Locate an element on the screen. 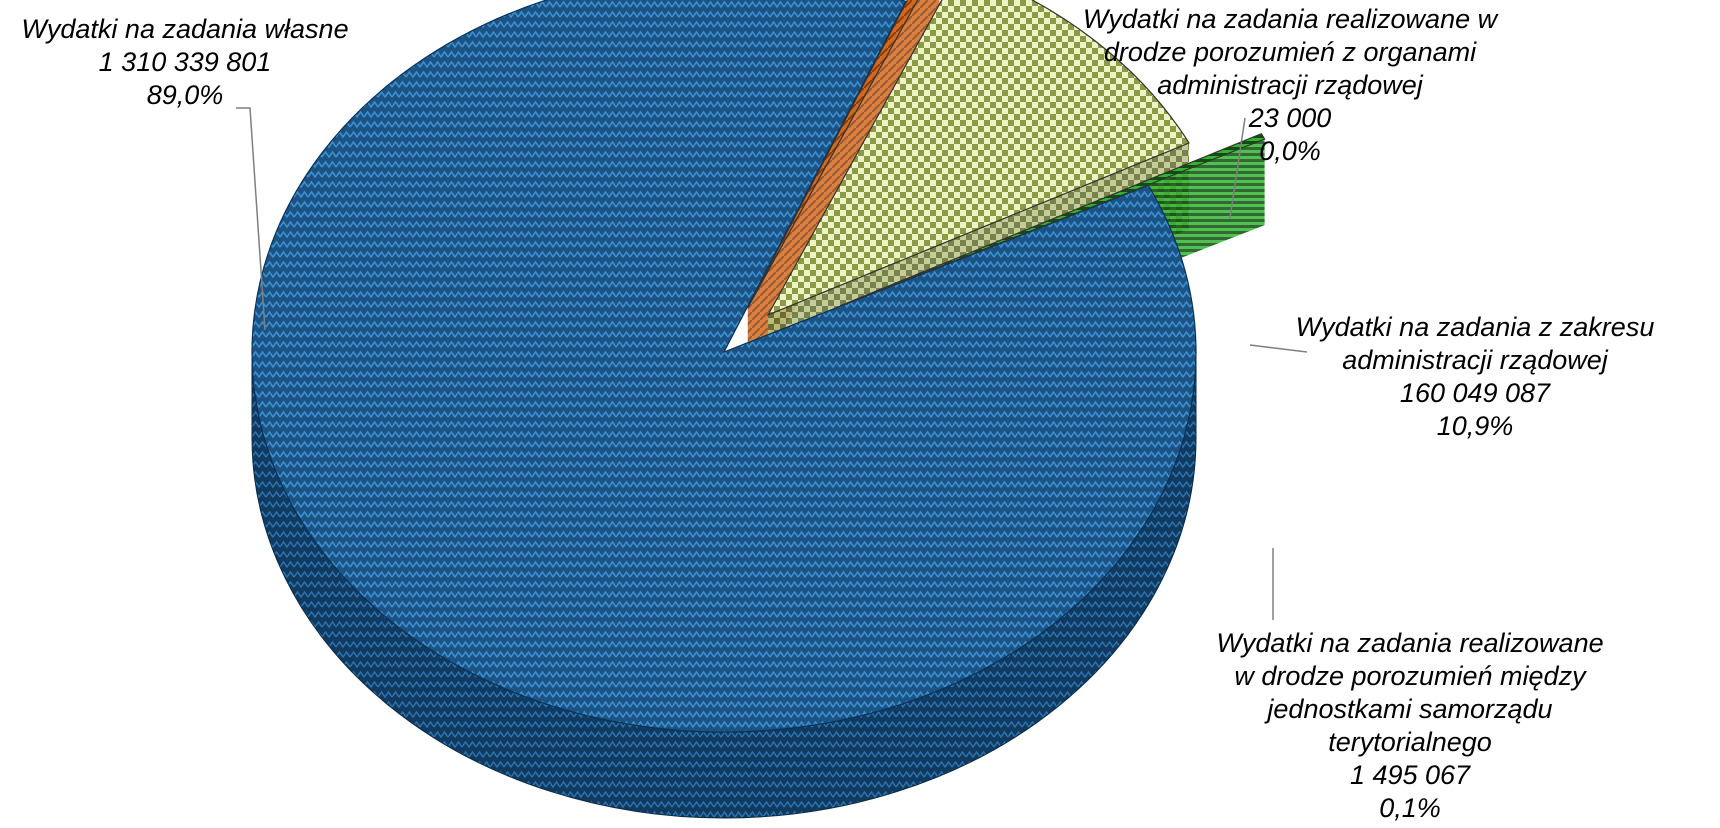 The height and width of the screenshot is (828, 1720). label-value: 1 310 339 801 is located at coordinates (185, 62).